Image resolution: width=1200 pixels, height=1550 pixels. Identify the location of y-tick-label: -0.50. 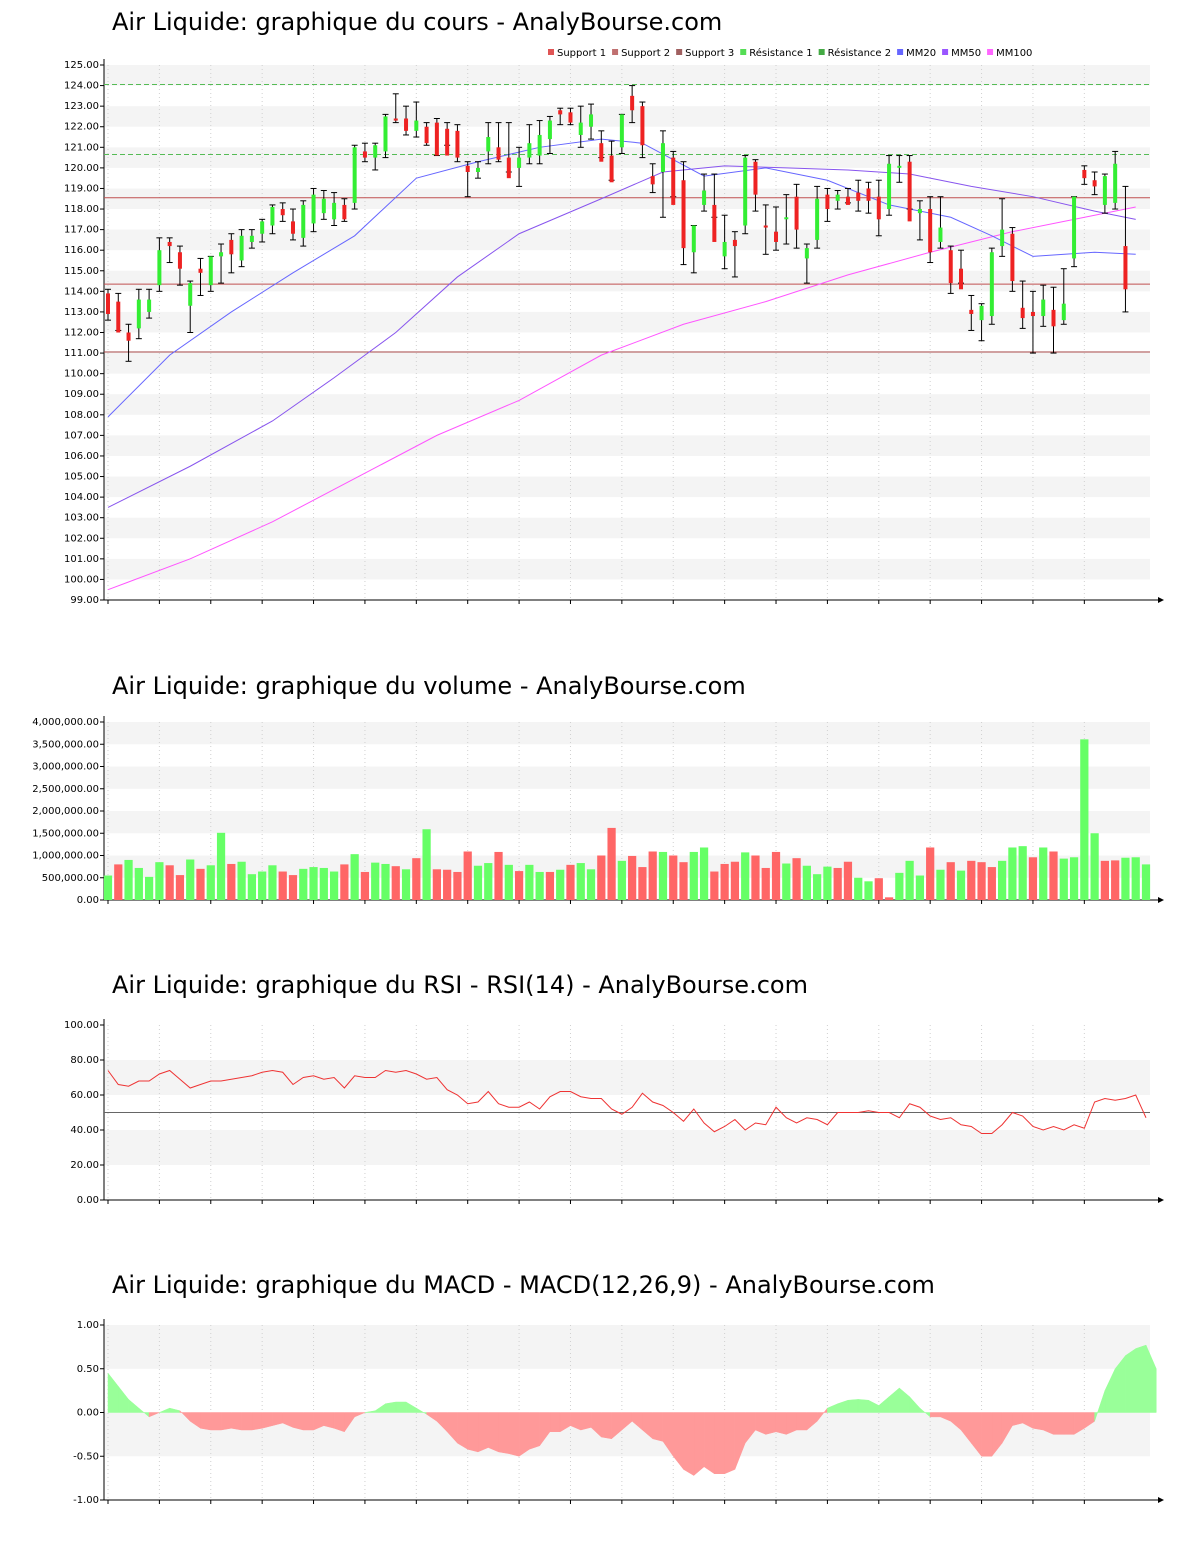
(86, 1456).